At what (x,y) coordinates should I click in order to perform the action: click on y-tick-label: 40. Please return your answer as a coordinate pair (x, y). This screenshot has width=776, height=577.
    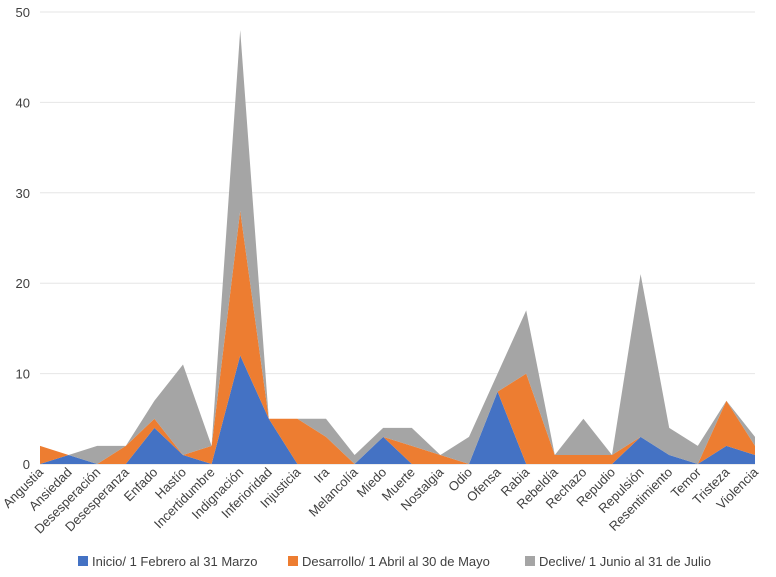
    Looking at the image, I should click on (23, 102).